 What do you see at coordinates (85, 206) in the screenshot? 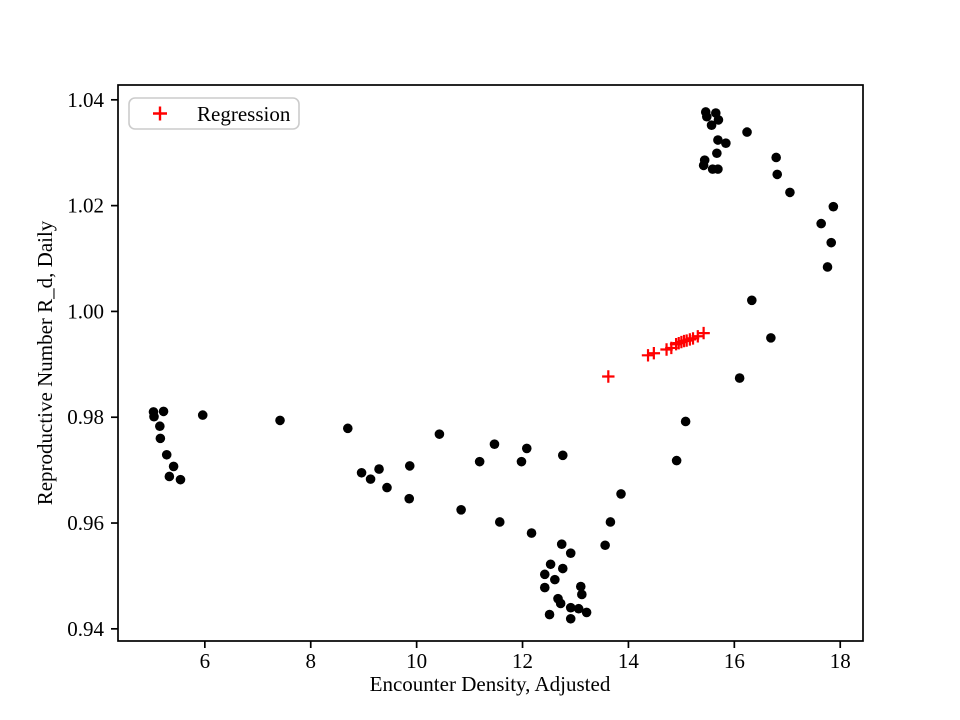
I see `y-tick-label: 1.02` at bounding box center [85, 206].